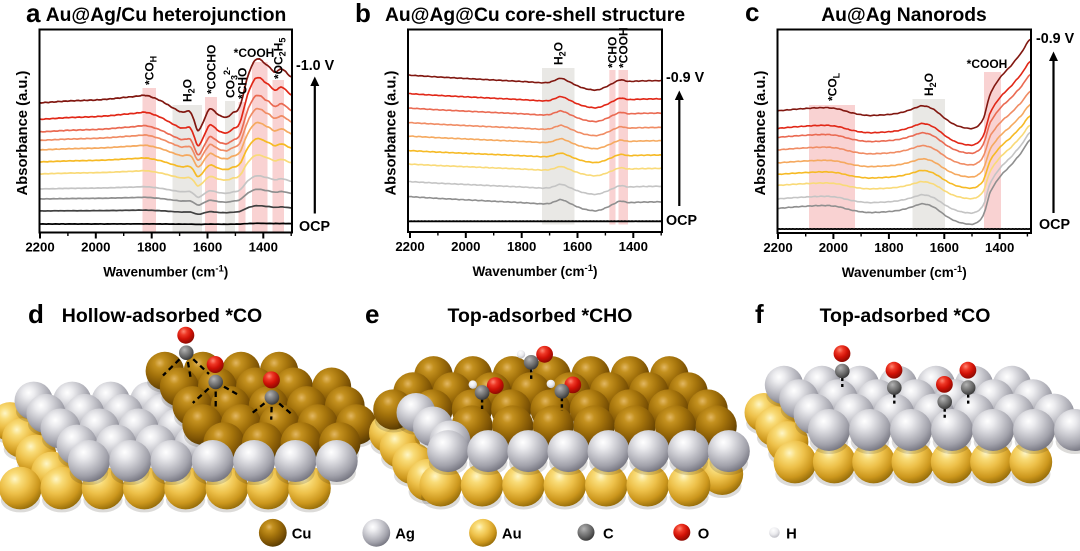  I want to click on svg-text: Au@Ag@Cu core-shell structure, so click(535, 15).